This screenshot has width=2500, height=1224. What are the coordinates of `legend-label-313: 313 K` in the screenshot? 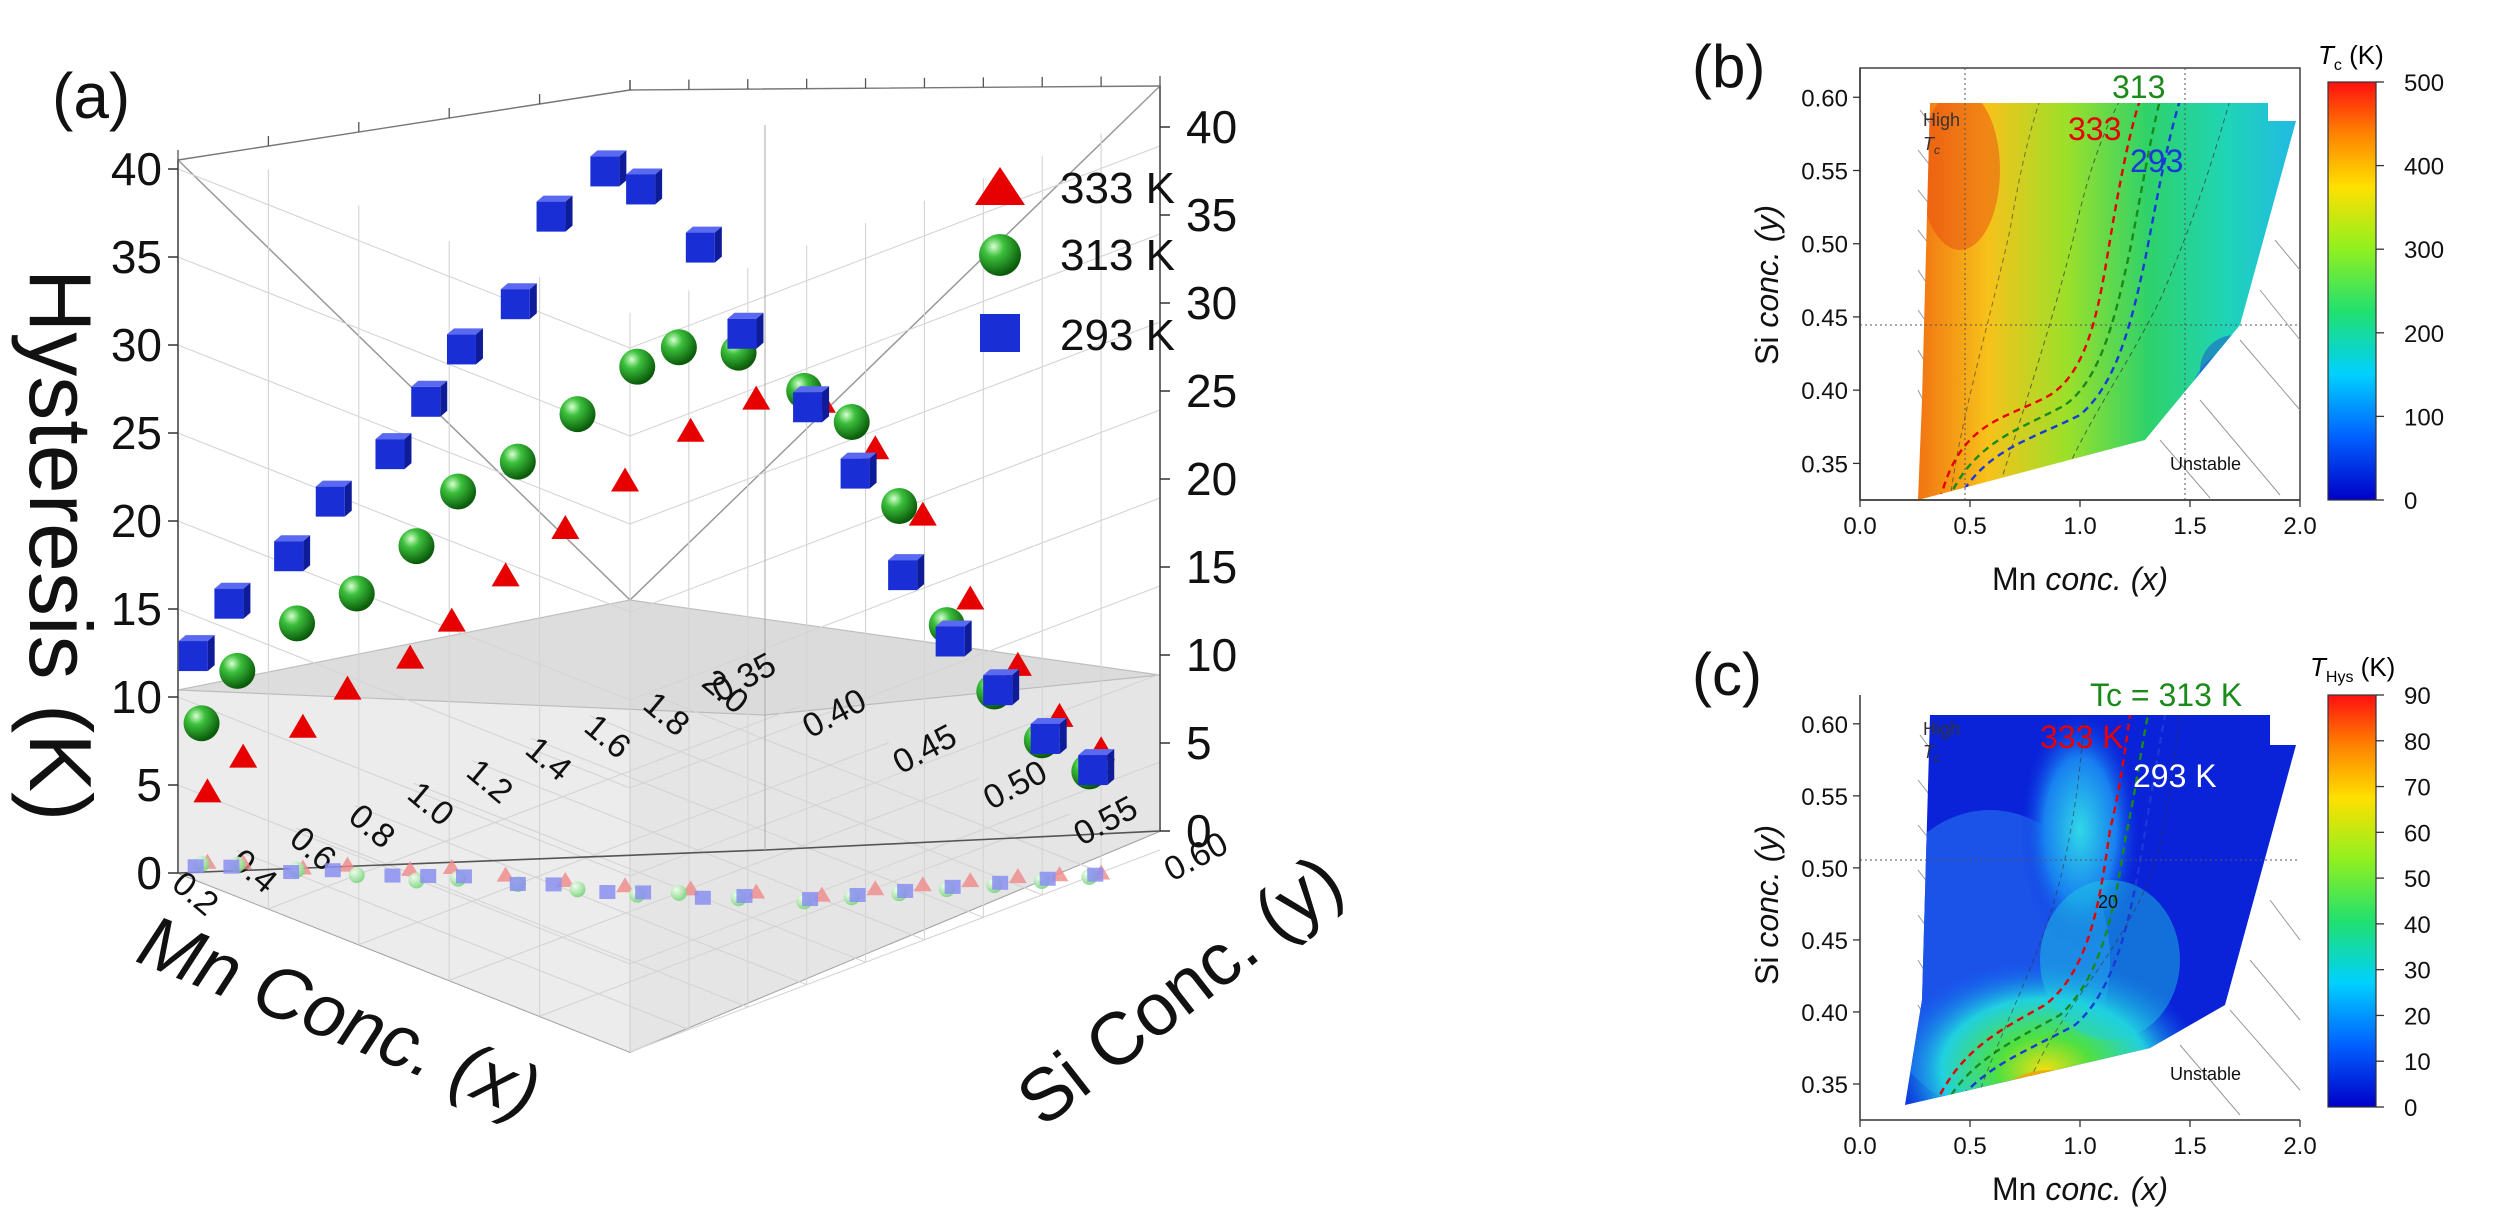 It's located at (1117, 255).